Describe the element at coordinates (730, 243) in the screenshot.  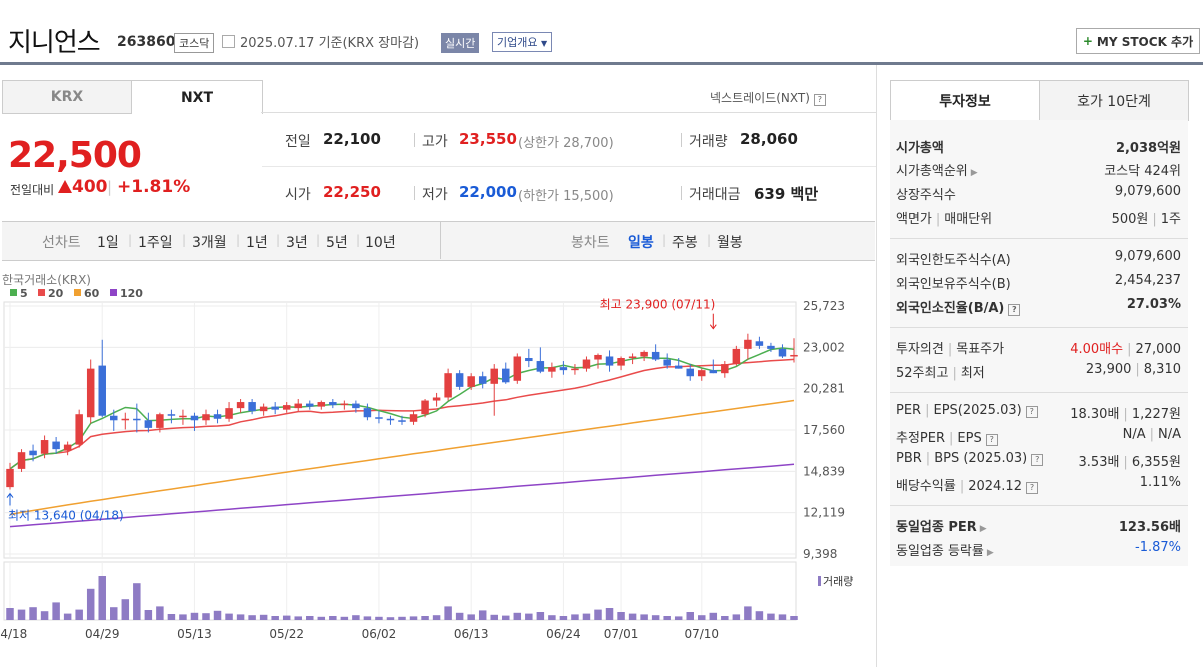
I see `candle-monthly: 월봉` at that location.